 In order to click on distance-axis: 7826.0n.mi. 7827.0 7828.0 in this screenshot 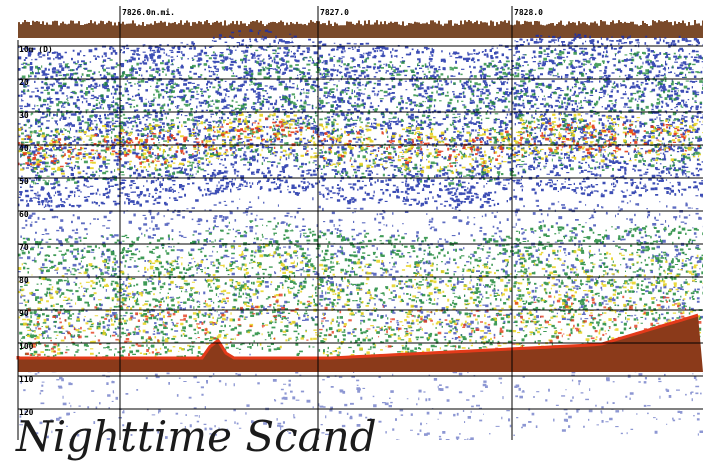, I will do `click(332, 12)`.